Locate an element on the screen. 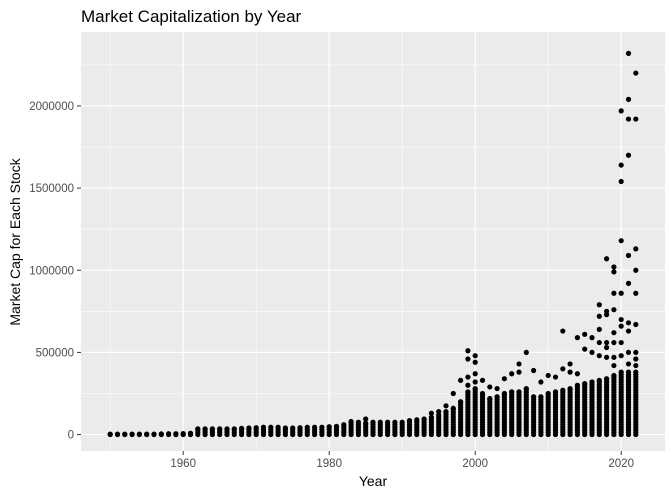  x-axis-title: Year is located at coordinates (373, 481).